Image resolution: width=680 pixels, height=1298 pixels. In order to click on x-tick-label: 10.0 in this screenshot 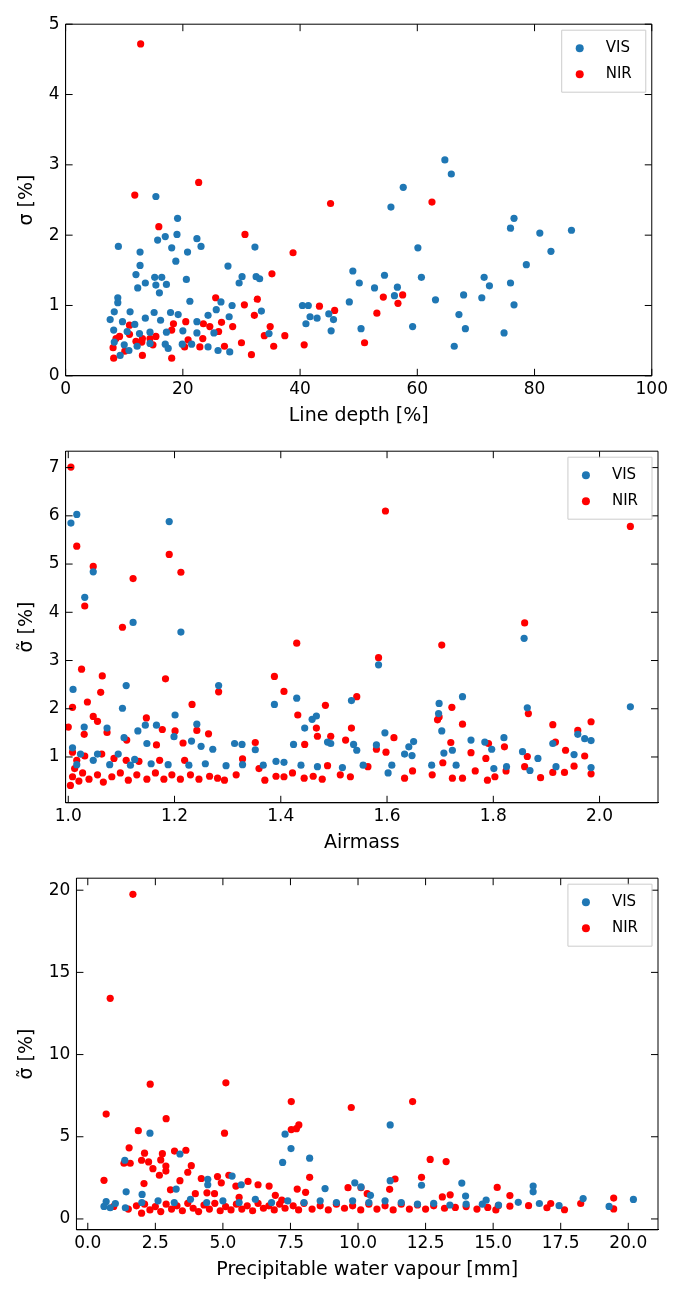, I will do `click(358, 1242)`.